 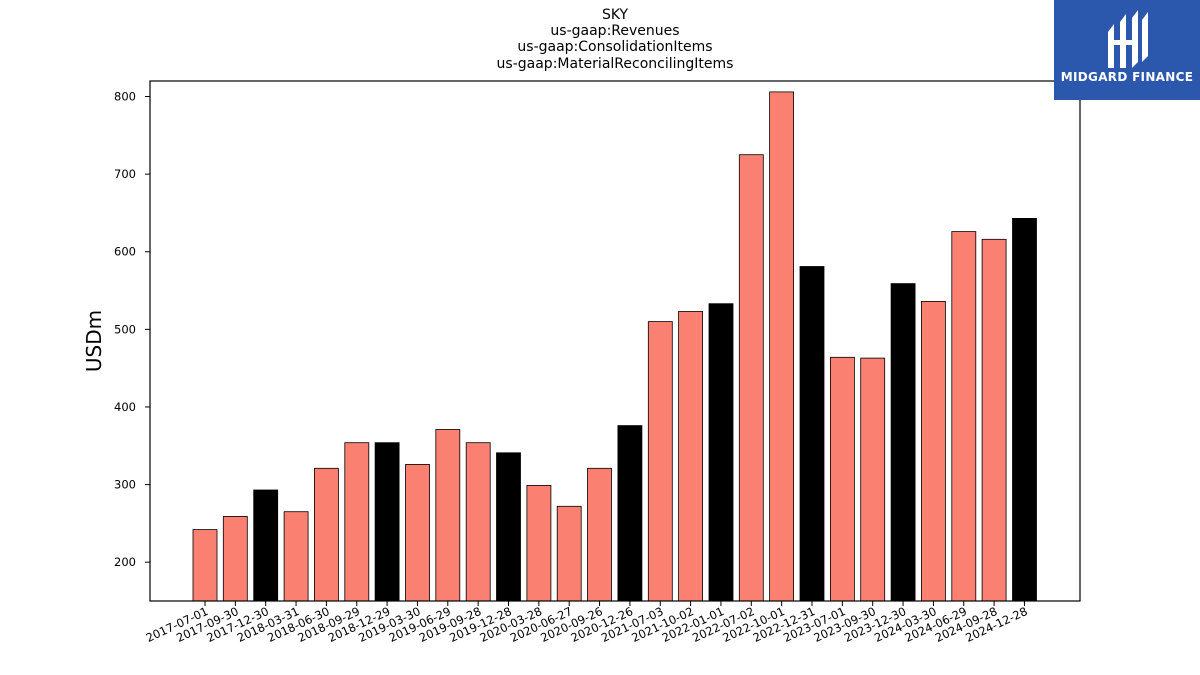 I want to click on y-tick-label: 500, so click(x=125, y=329).